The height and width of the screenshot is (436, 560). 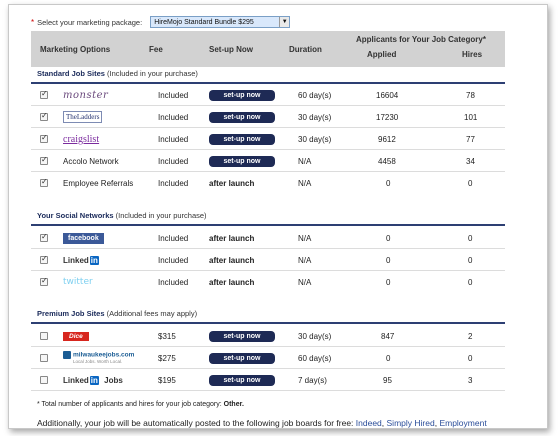 I want to click on section-standard-note: (Included in your purchase), so click(x=152, y=73).